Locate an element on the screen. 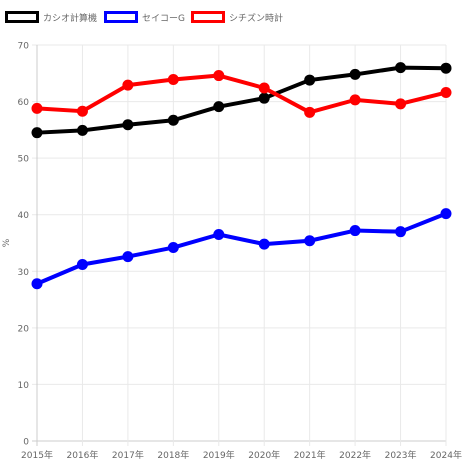 The image size is (462, 466). x-tick-label: 2020年 is located at coordinates (264, 455).